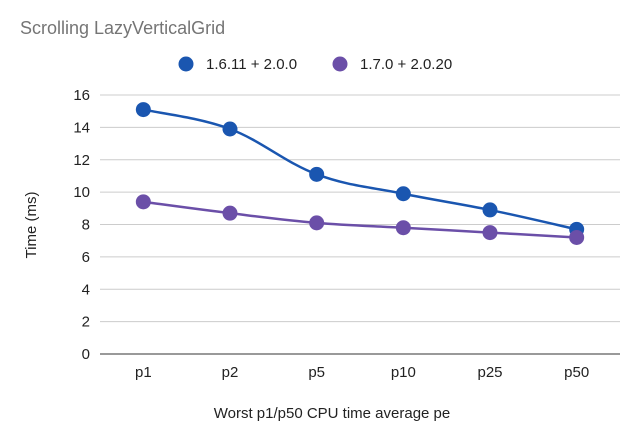 This screenshot has height=437, width=640. What do you see at coordinates (86, 322) in the screenshot?
I see `y-tick-label: 2` at bounding box center [86, 322].